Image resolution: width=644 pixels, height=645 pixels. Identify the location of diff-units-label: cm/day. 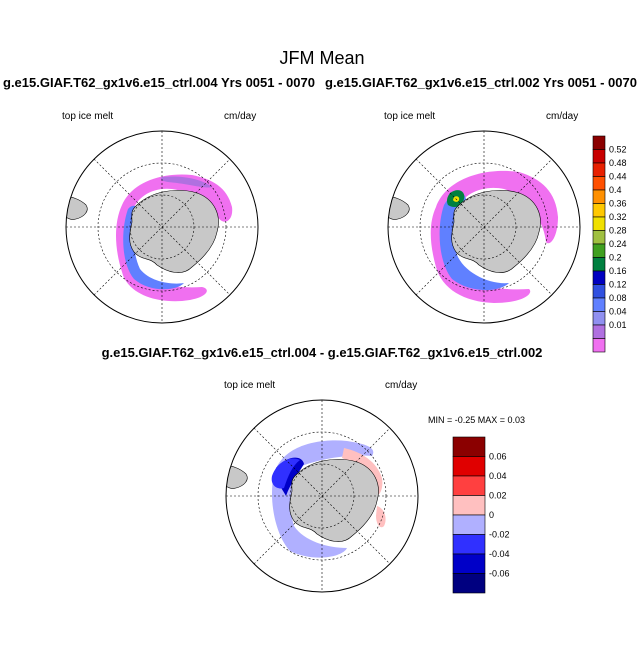
(401, 385).